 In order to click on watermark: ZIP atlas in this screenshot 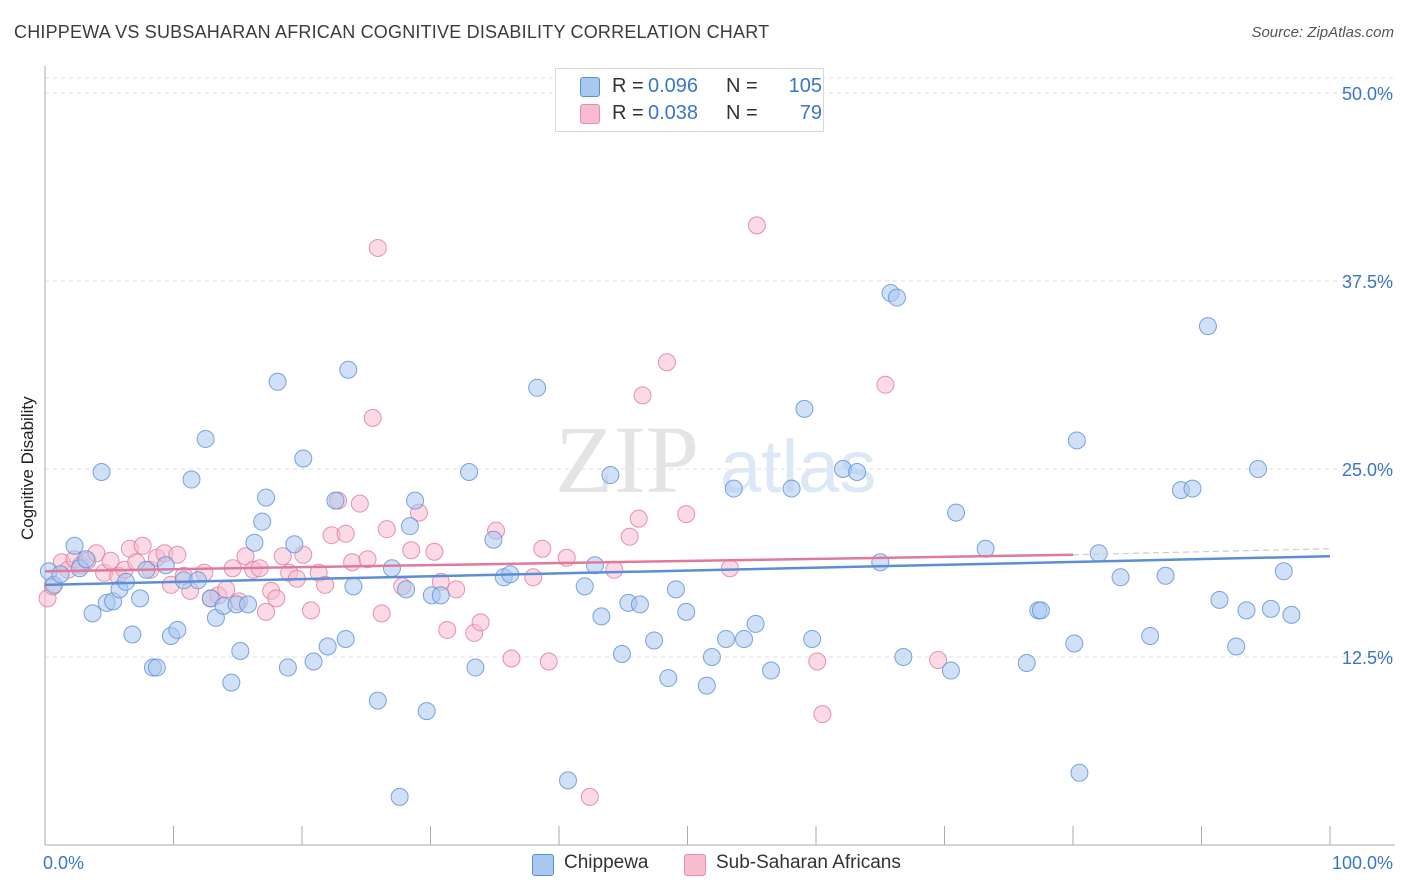, I will do `click(715, 459)`.